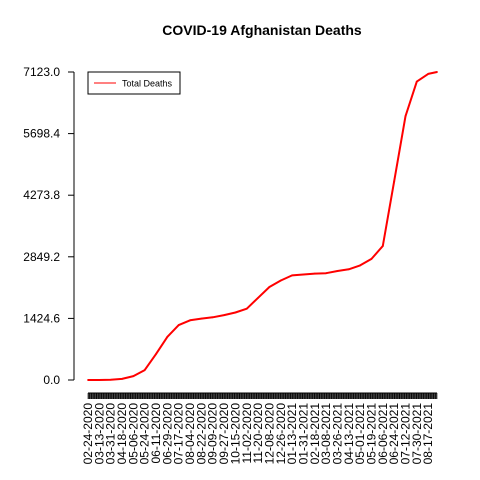 This screenshot has height=480, width=480. What do you see at coordinates (41, 318) in the screenshot?
I see `y-tick-label: 1424.6` at bounding box center [41, 318].